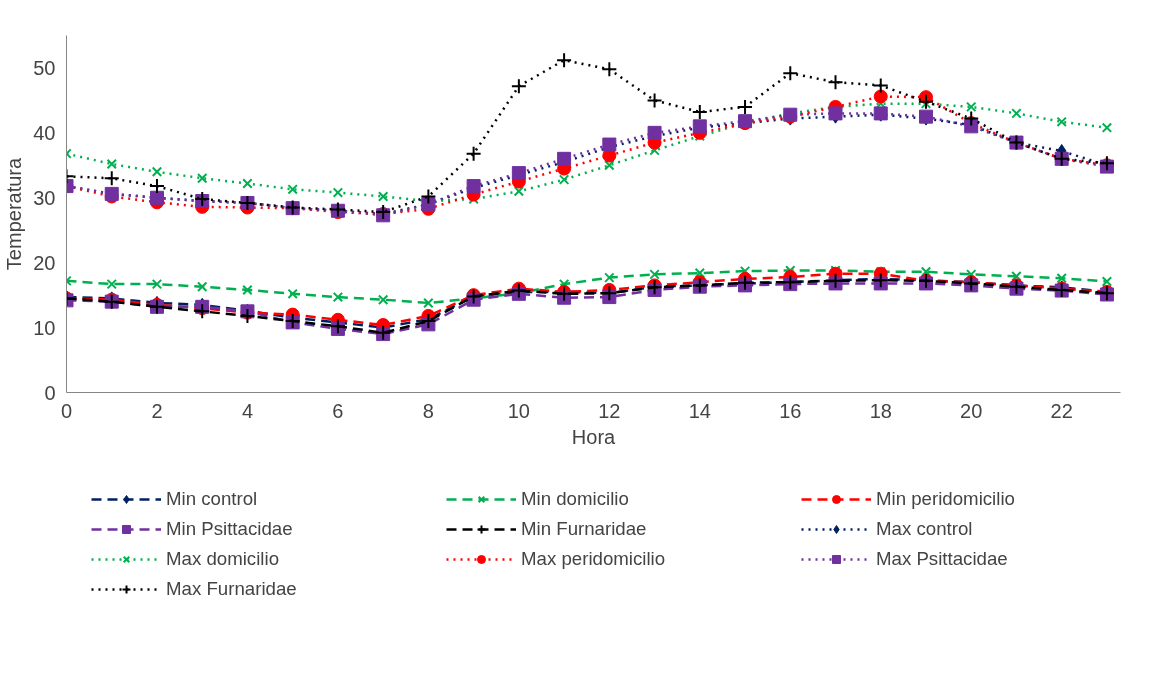 This screenshot has width=1150, height=675. What do you see at coordinates (1061, 410) in the screenshot?
I see `x-tick-label: 22` at bounding box center [1061, 410].